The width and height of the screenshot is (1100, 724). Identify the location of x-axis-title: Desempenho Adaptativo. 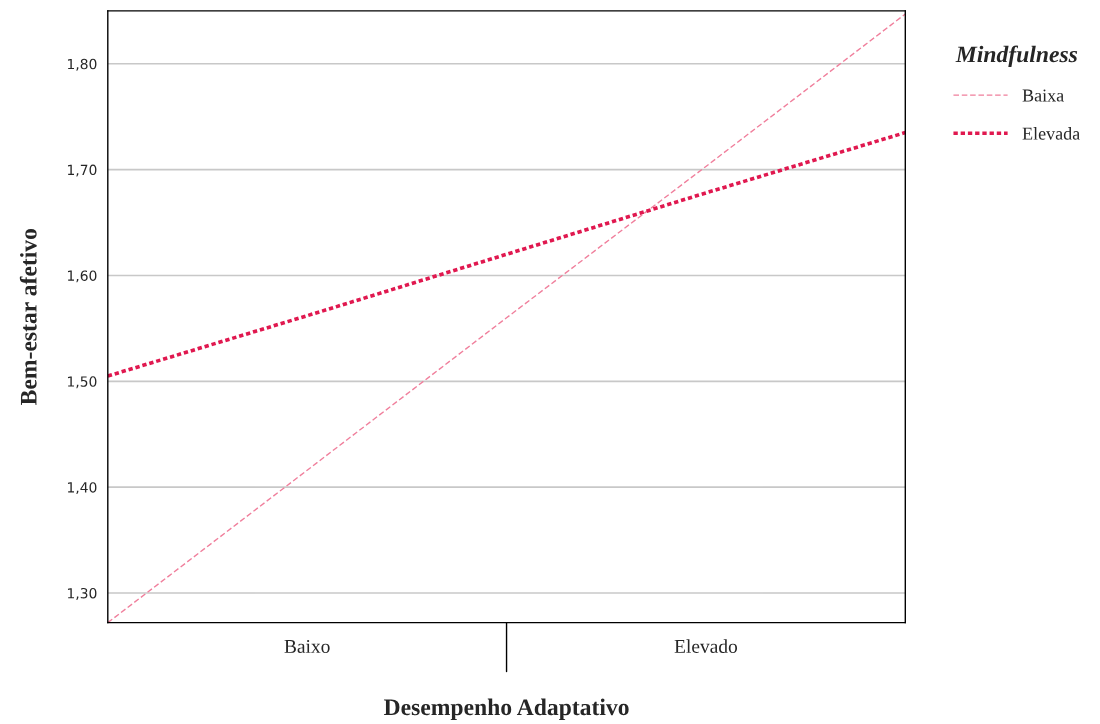
(506, 709).